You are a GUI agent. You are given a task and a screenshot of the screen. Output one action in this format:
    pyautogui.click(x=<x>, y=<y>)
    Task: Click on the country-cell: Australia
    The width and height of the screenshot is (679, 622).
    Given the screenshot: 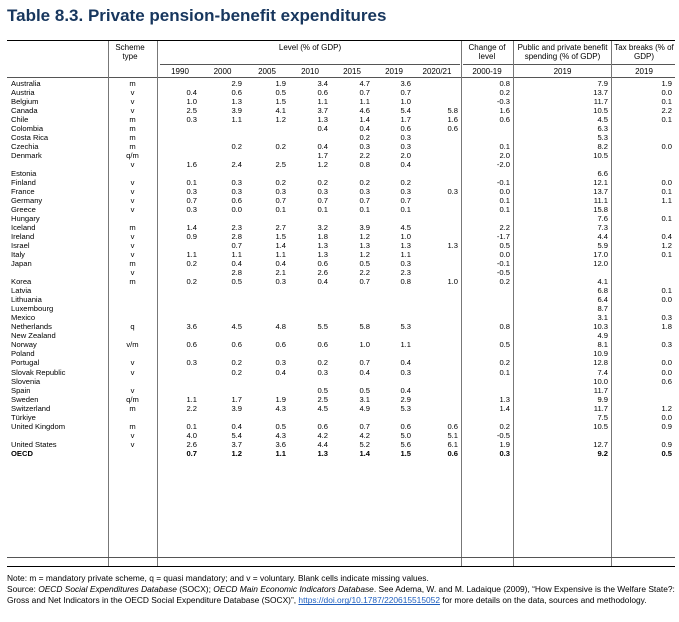 What is the action you would take?
    pyautogui.click(x=26, y=83)
    